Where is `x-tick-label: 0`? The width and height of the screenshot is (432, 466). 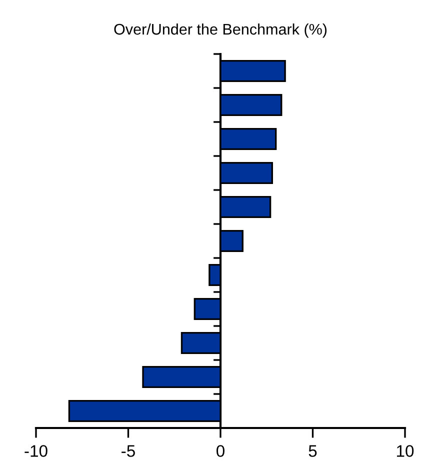 x-tick-label: 0 is located at coordinates (220, 451).